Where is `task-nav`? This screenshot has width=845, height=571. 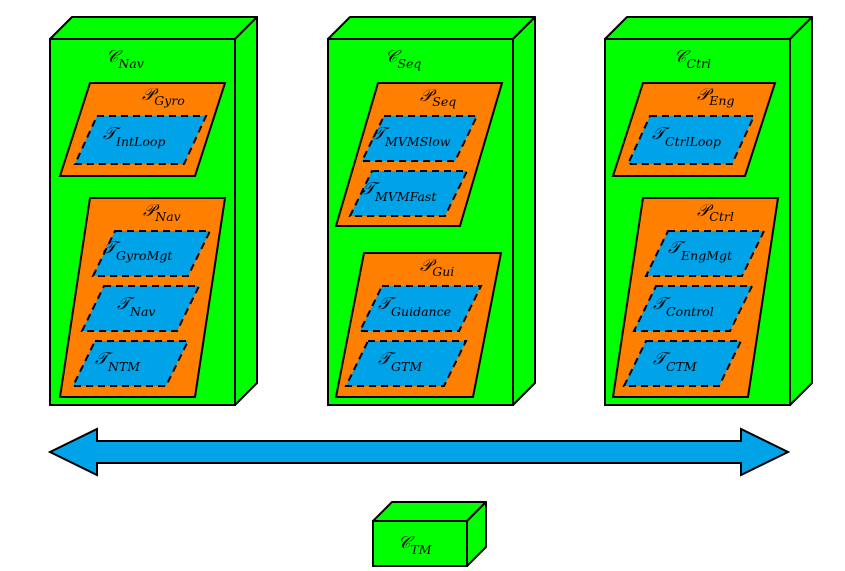
task-nav is located at coordinates (140, 308).